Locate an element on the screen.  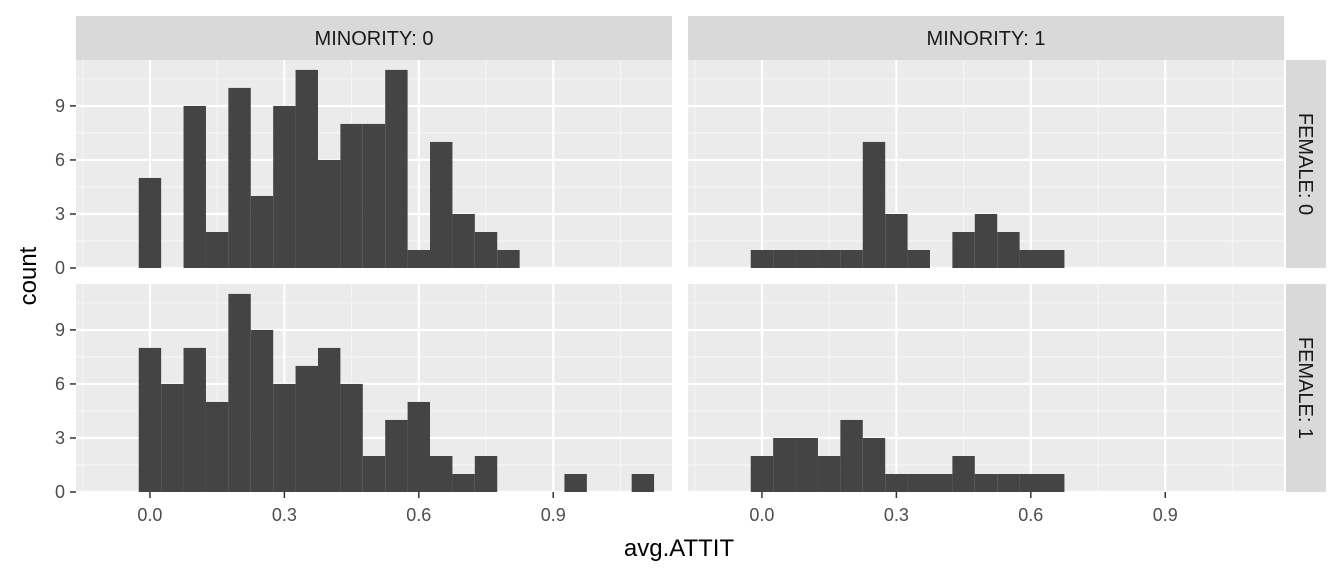
facet-strip-label: MINORITY: 0 is located at coordinates (374, 39).